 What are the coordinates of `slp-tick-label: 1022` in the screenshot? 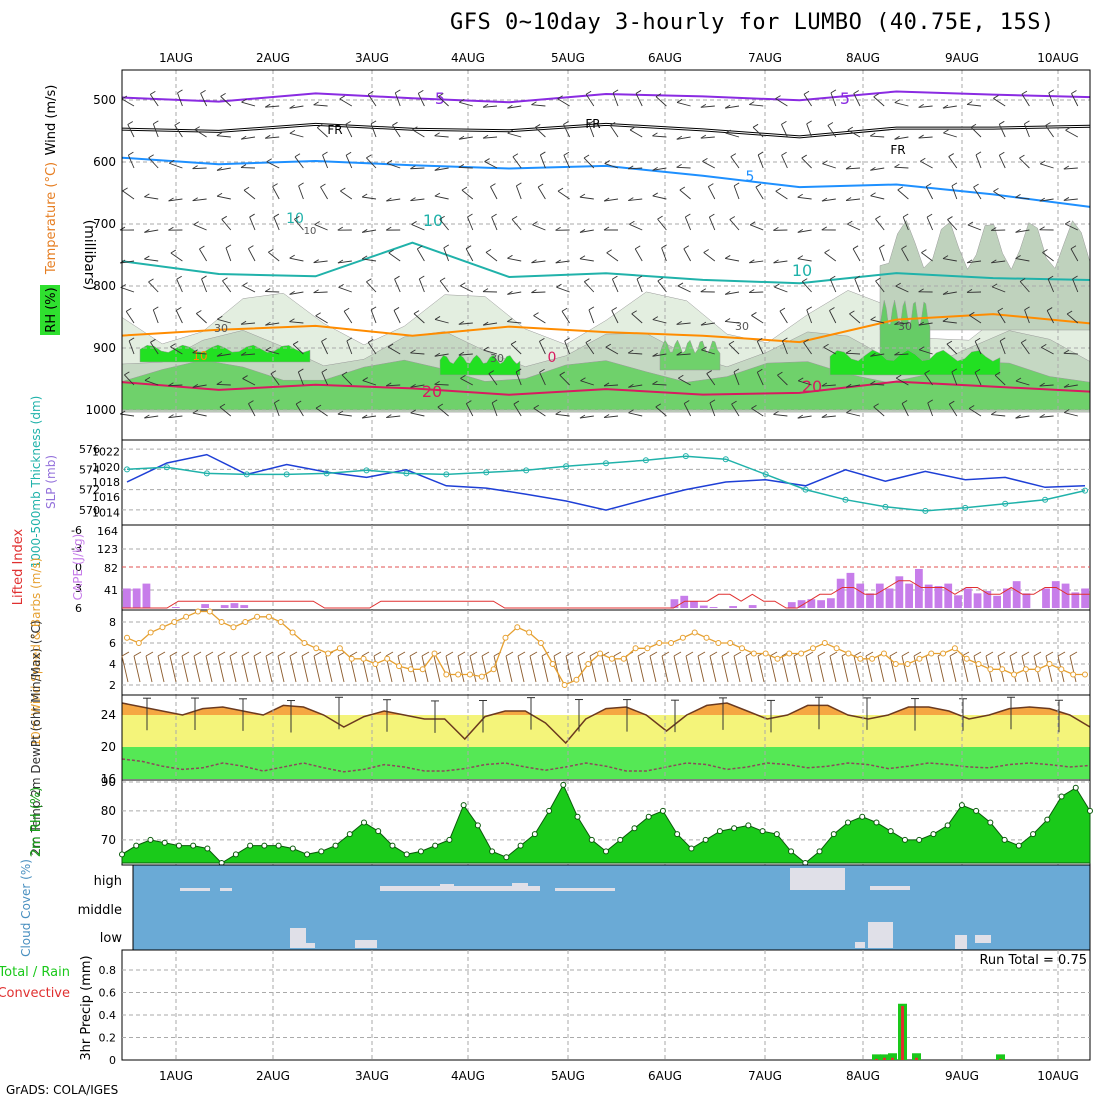 It's located at (106, 452).